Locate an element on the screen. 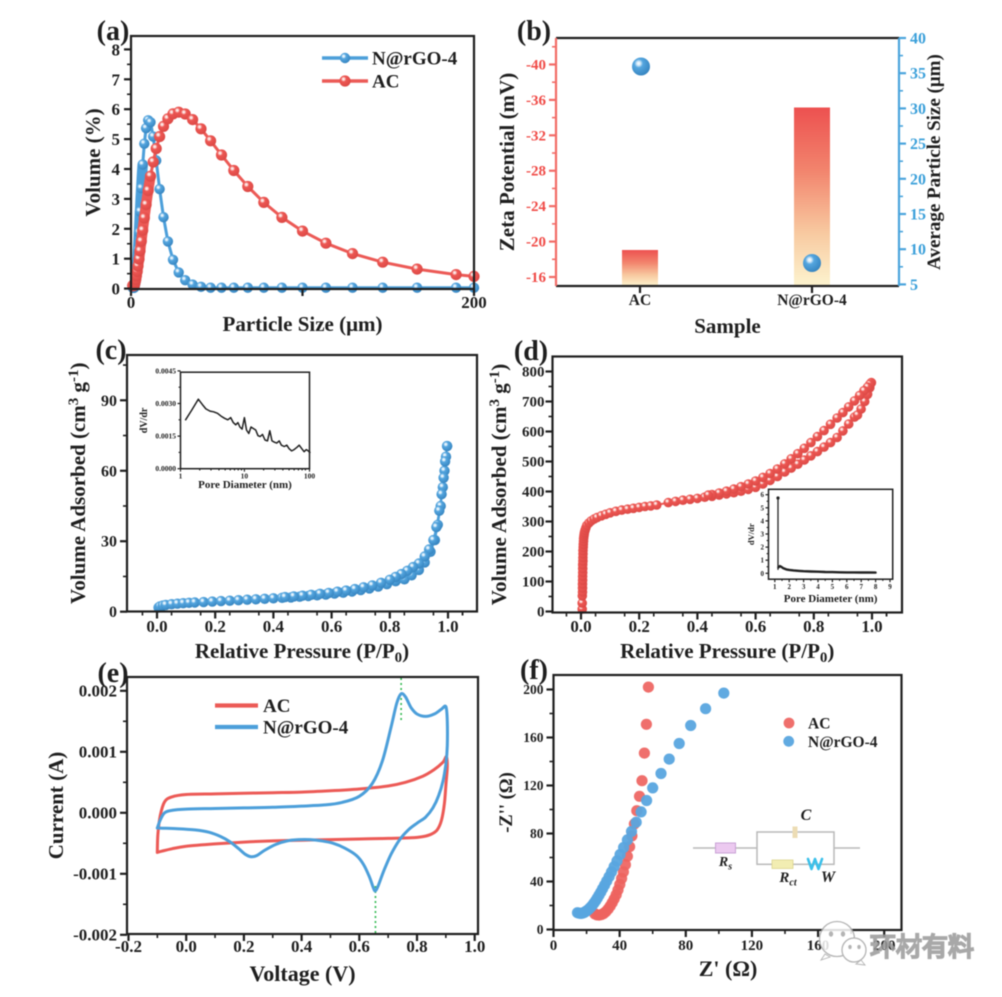  svg-text: 7 is located at coordinates (116, 79).